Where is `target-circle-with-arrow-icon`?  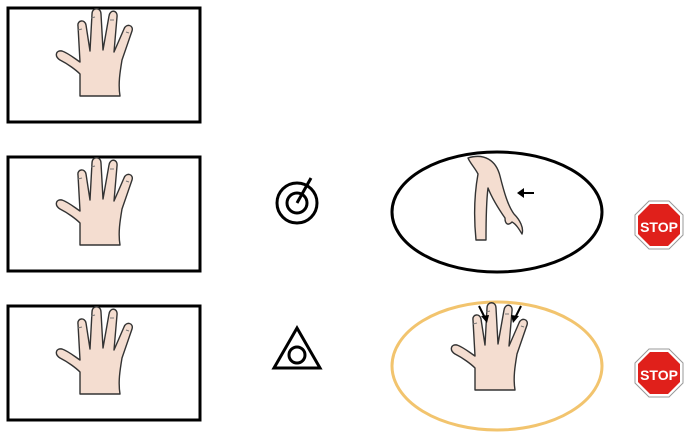
target-circle-with-arrow-icon is located at coordinates (297, 201).